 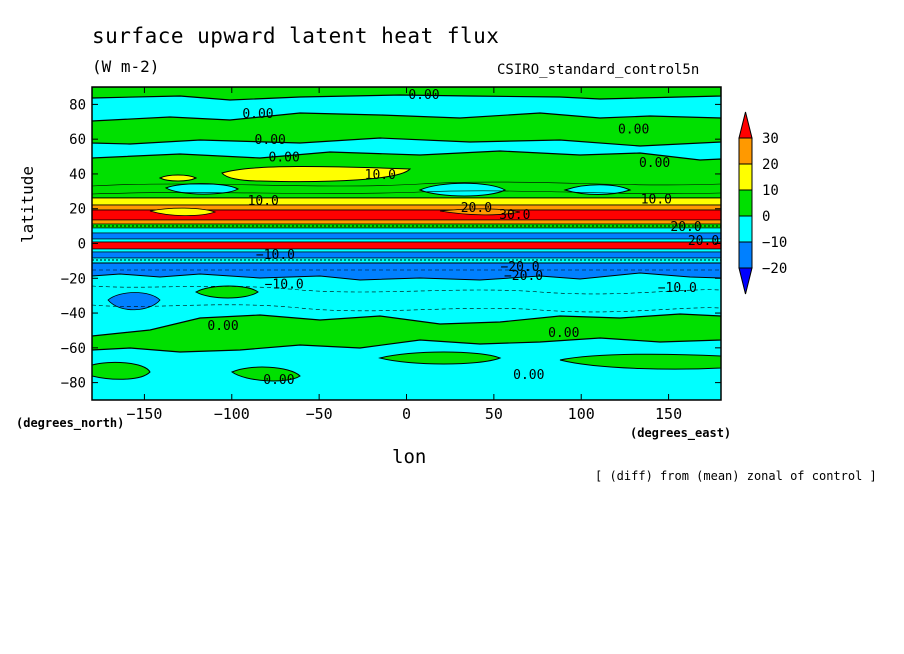 I want to click on contour-fill-blue-patch, so click(x=134, y=301).